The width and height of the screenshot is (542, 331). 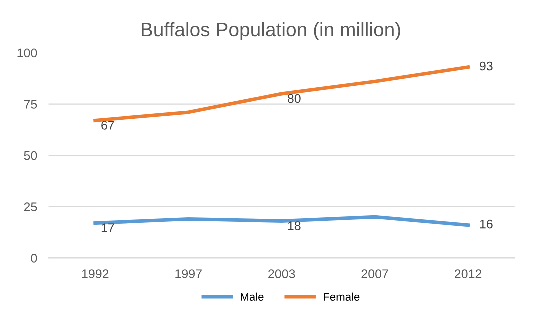 What do you see at coordinates (294, 99) in the screenshot?
I see `data-label: 80` at bounding box center [294, 99].